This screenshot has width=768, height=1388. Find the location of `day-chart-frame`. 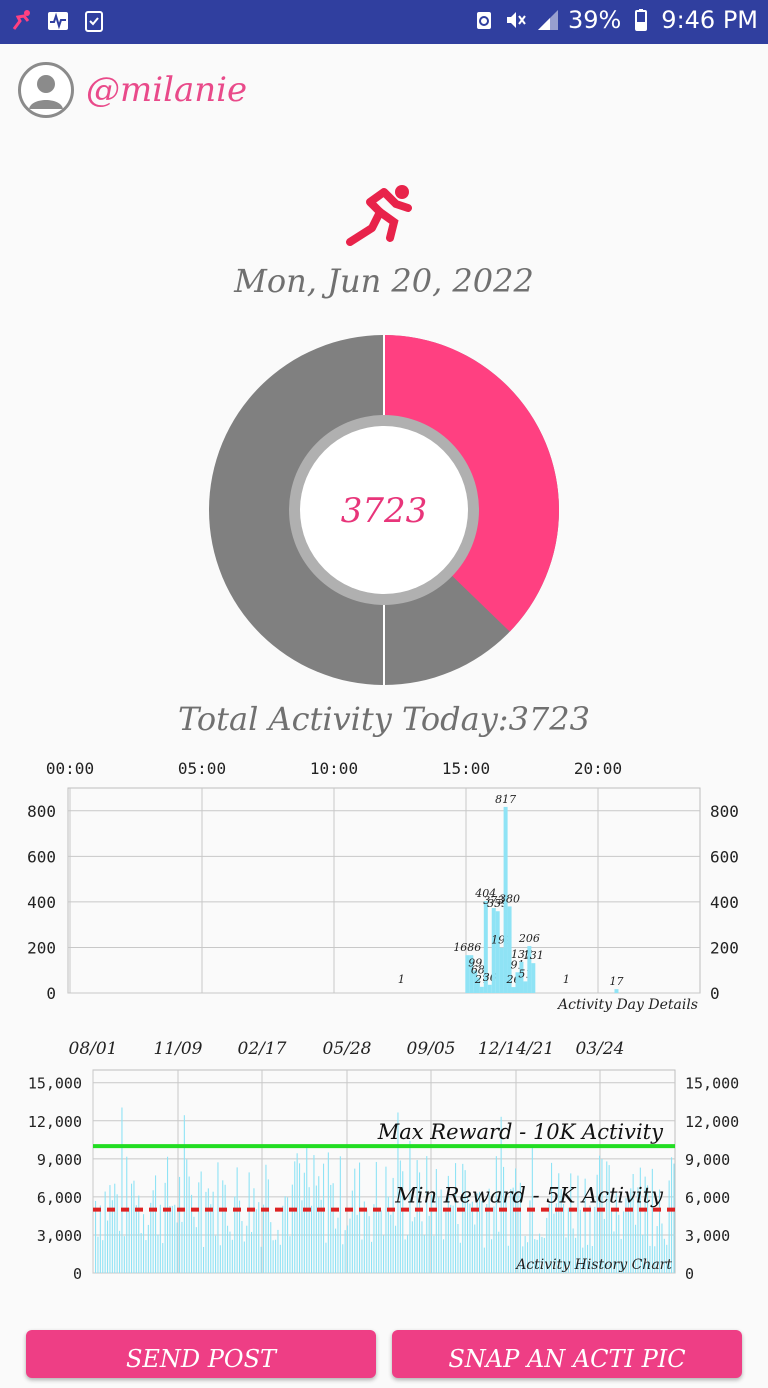

day-chart-frame is located at coordinates (384, 890).